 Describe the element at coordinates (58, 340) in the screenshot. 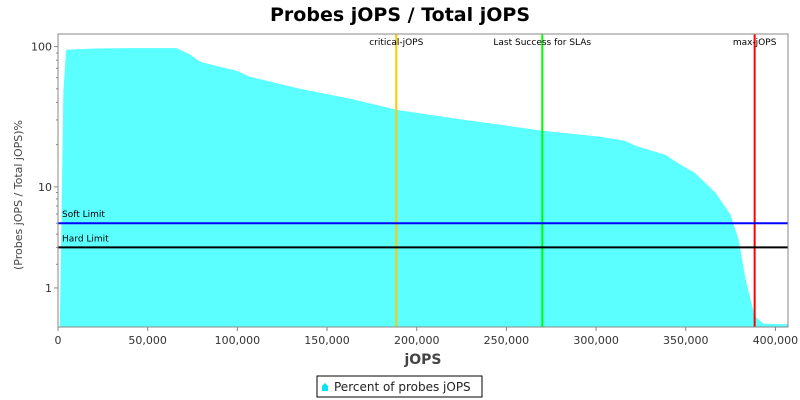

I see `x-tick-label: 0` at that location.